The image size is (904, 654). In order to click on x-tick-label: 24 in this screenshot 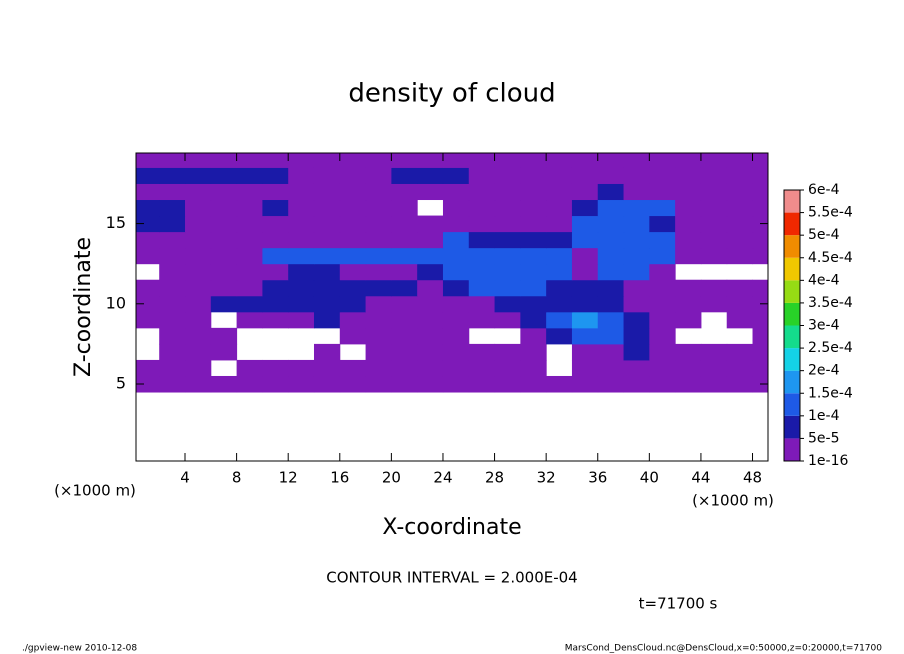, I will do `click(442, 478)`.